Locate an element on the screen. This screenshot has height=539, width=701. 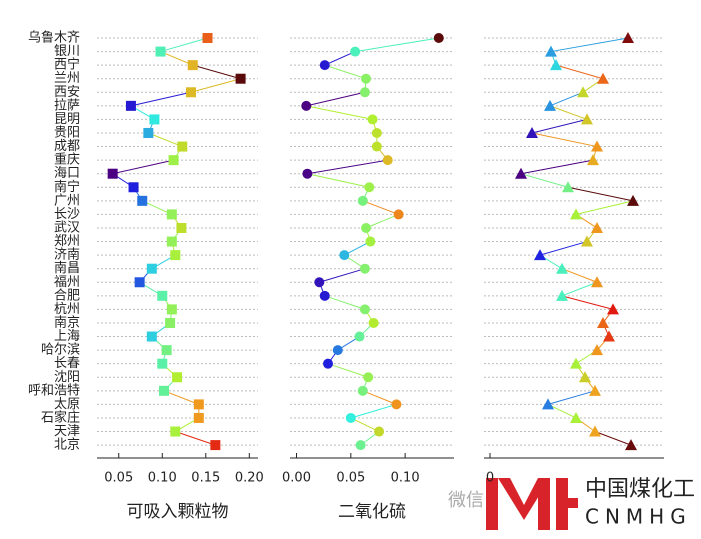
logo is located at coordinates (532, 504).